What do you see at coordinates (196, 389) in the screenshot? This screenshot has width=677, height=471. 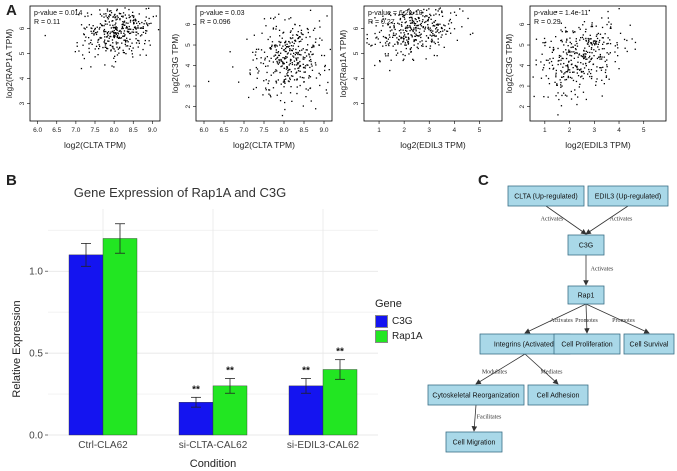 I see `significance-marker: **` at bounding box center [196, 389].